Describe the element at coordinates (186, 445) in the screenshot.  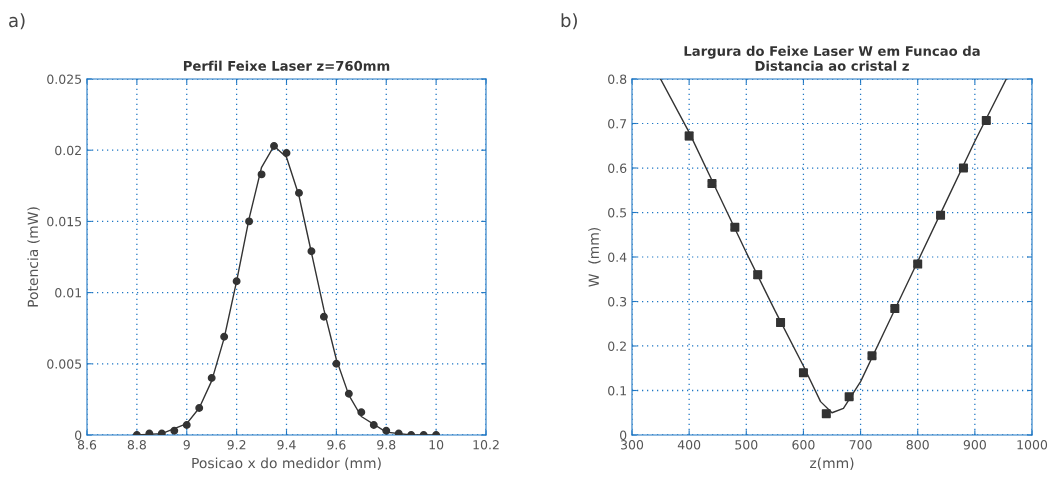
I see `x-tick-label: 9` at that location.